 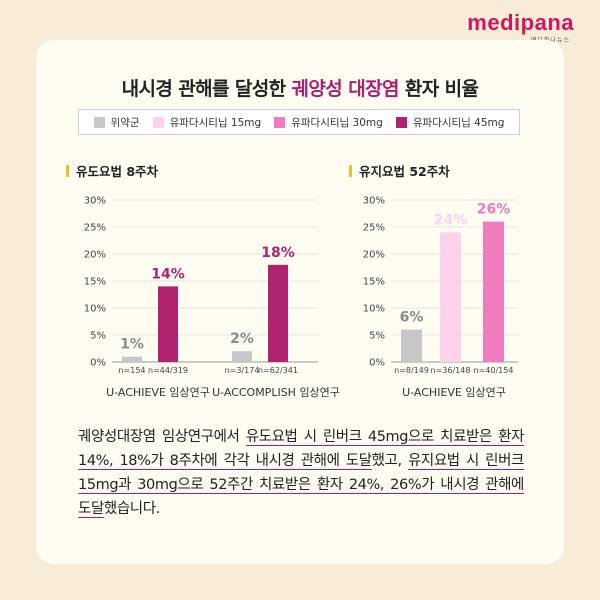 What do you see at coordinates (411, 370) in the screenshot?
I see `sample-size-label: n=8/149` at bounding box center [411, 370].